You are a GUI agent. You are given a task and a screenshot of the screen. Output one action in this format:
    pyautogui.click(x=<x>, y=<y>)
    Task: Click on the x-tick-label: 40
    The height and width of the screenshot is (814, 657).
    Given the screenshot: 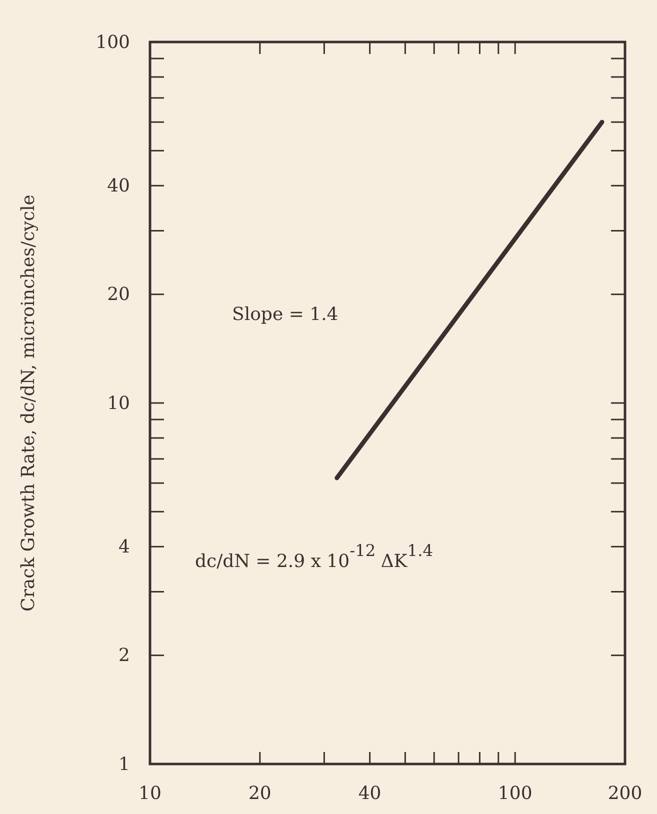 What is the action you would take?
    pyautogui.click(x=370, y=793)
    